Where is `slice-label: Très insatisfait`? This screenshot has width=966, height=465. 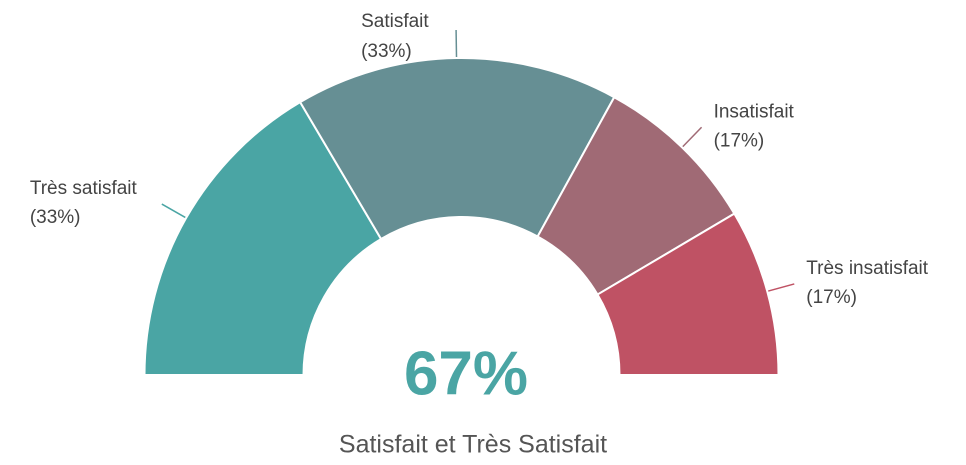
slice-label: Très insatisfait is located at coordinates (867, 268).